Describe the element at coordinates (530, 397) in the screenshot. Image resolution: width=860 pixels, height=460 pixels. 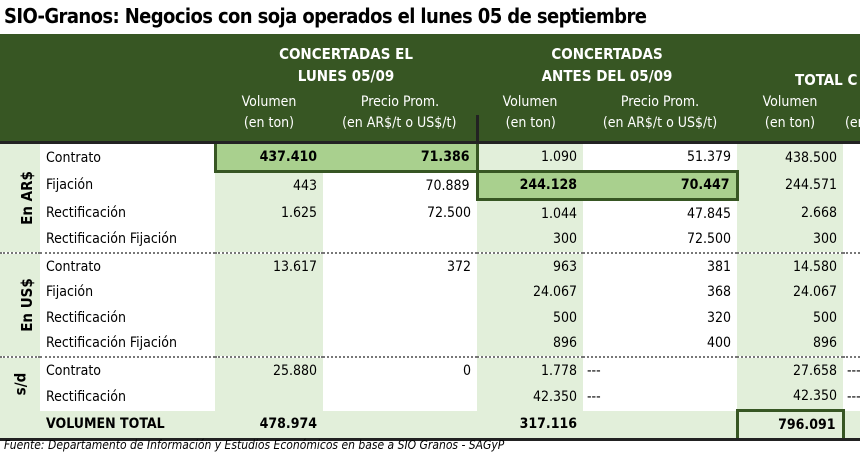
I see `cell-v2: 42.350` at that location.